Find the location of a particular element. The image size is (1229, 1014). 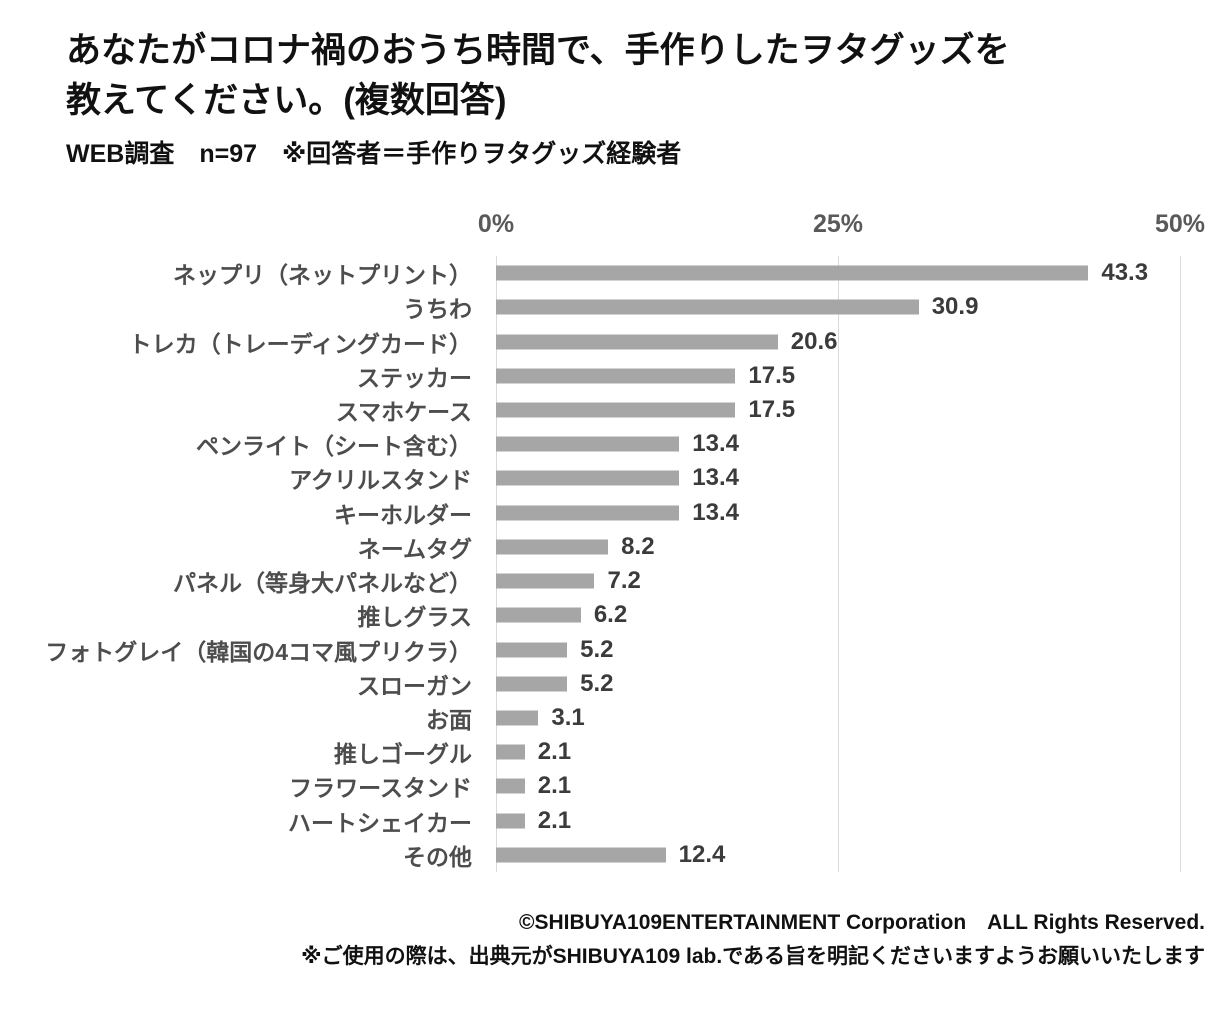

category-label: スマホケース is located at coordinates (403, 411).